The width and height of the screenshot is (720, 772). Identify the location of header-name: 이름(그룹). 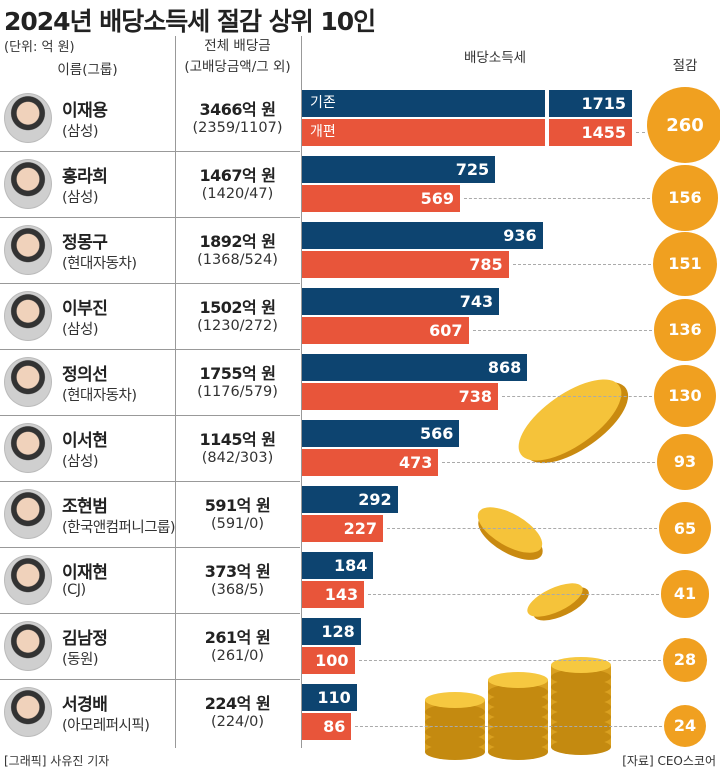
(87, 70).